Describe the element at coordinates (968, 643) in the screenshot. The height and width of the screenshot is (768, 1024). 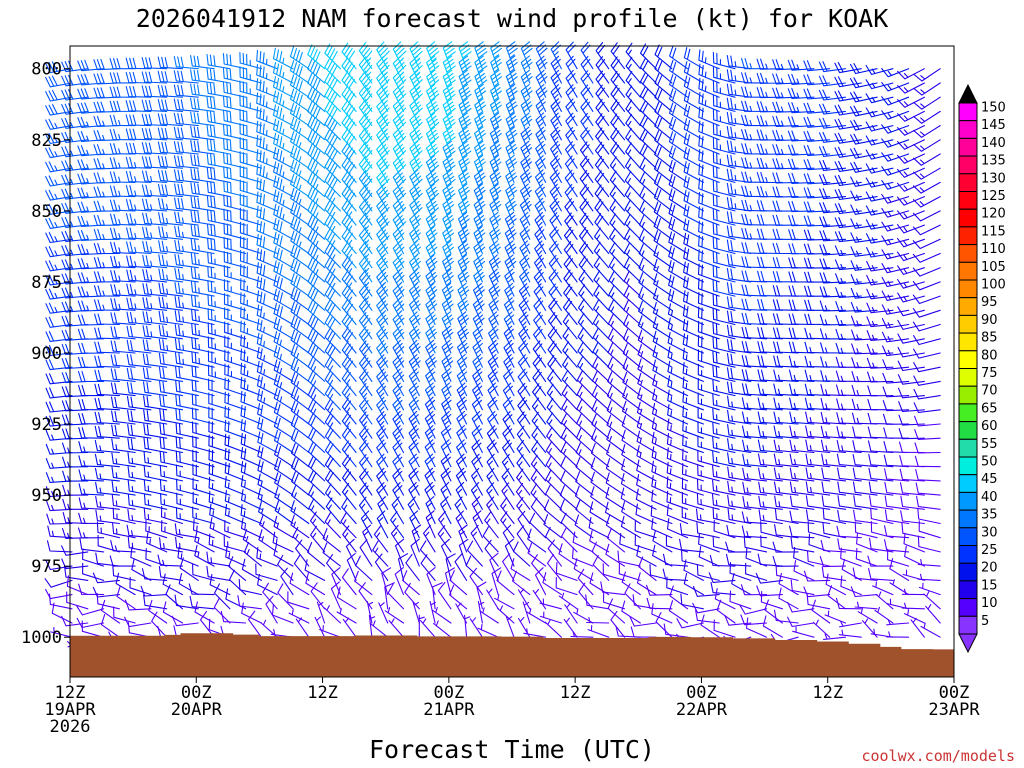
I see `colorbar-bottom-arrow` at that location.